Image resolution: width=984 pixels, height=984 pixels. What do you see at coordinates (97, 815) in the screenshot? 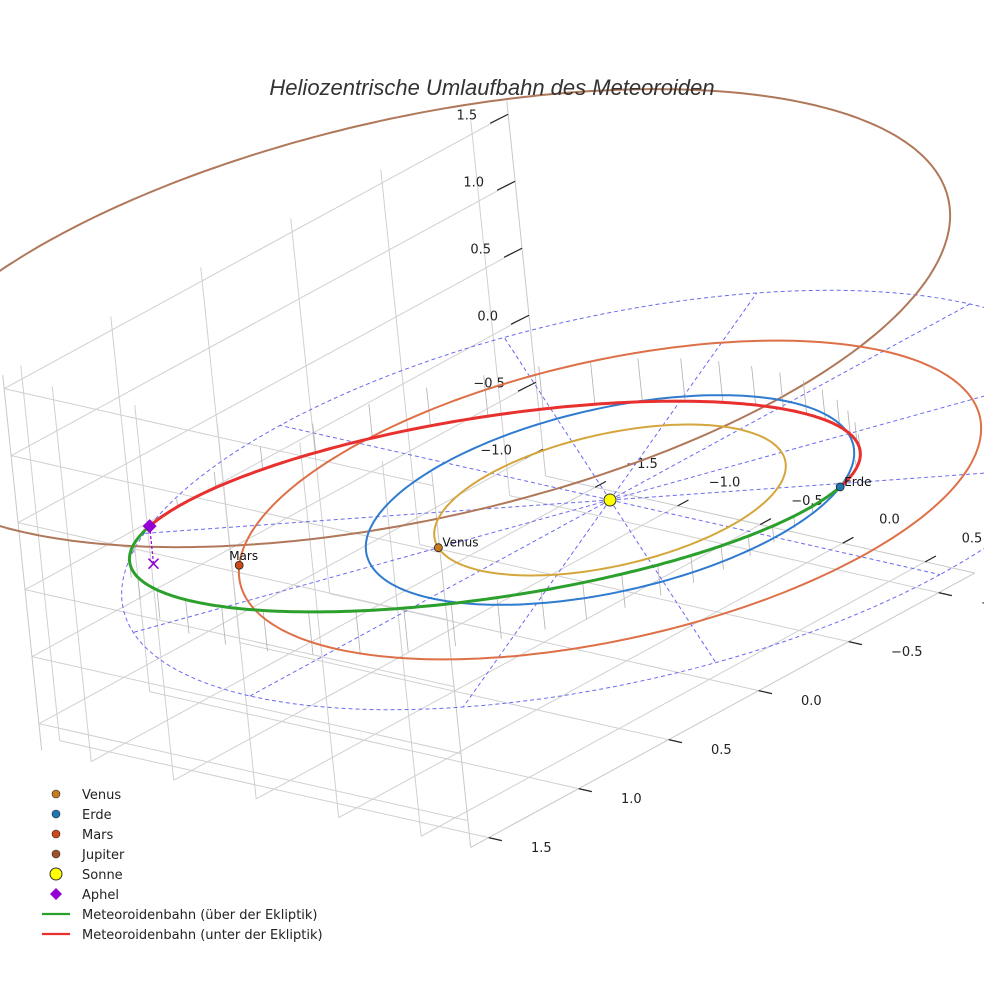
I see `legend-label: Erde` at bounding box center [97, 815].